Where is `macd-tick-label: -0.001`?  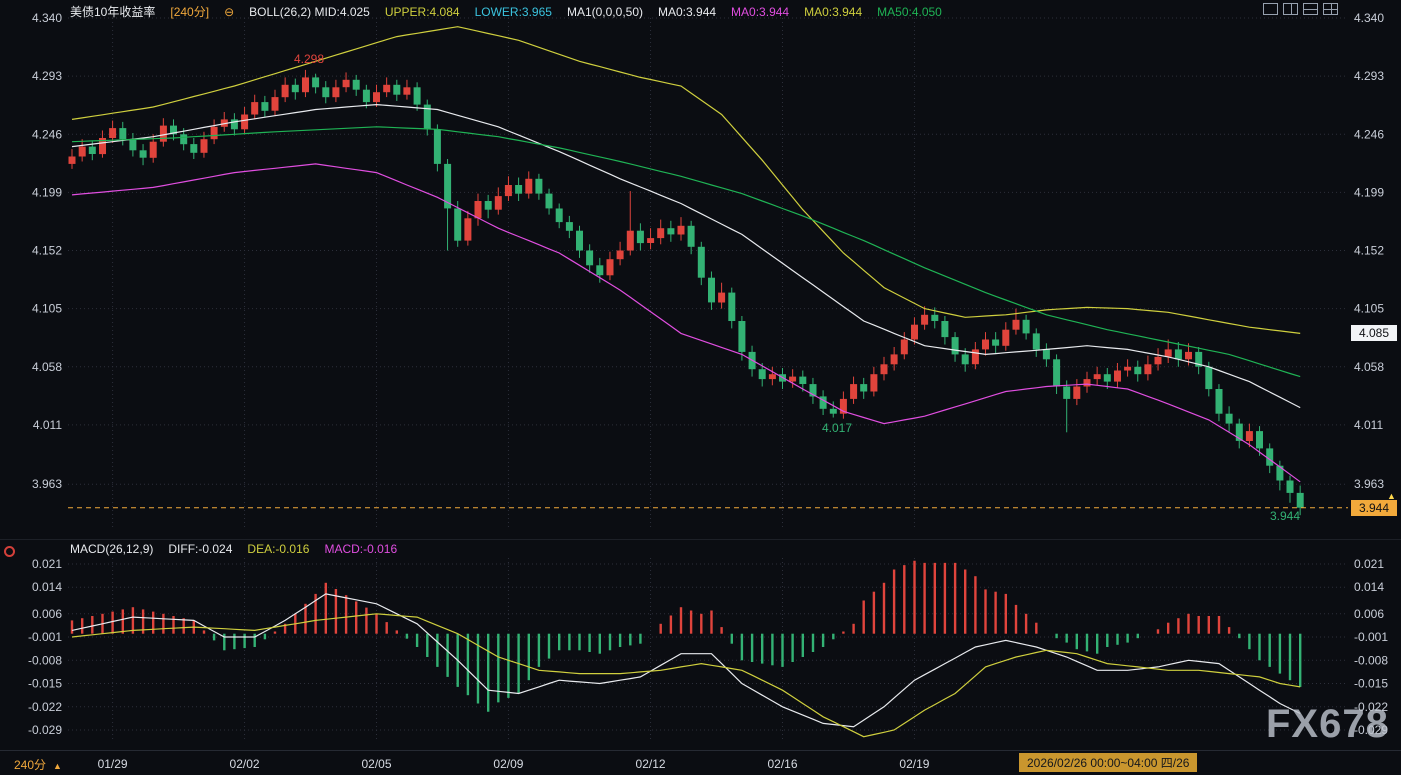
macd-tick-label: -0.001 is located at coordinates (45, 637).